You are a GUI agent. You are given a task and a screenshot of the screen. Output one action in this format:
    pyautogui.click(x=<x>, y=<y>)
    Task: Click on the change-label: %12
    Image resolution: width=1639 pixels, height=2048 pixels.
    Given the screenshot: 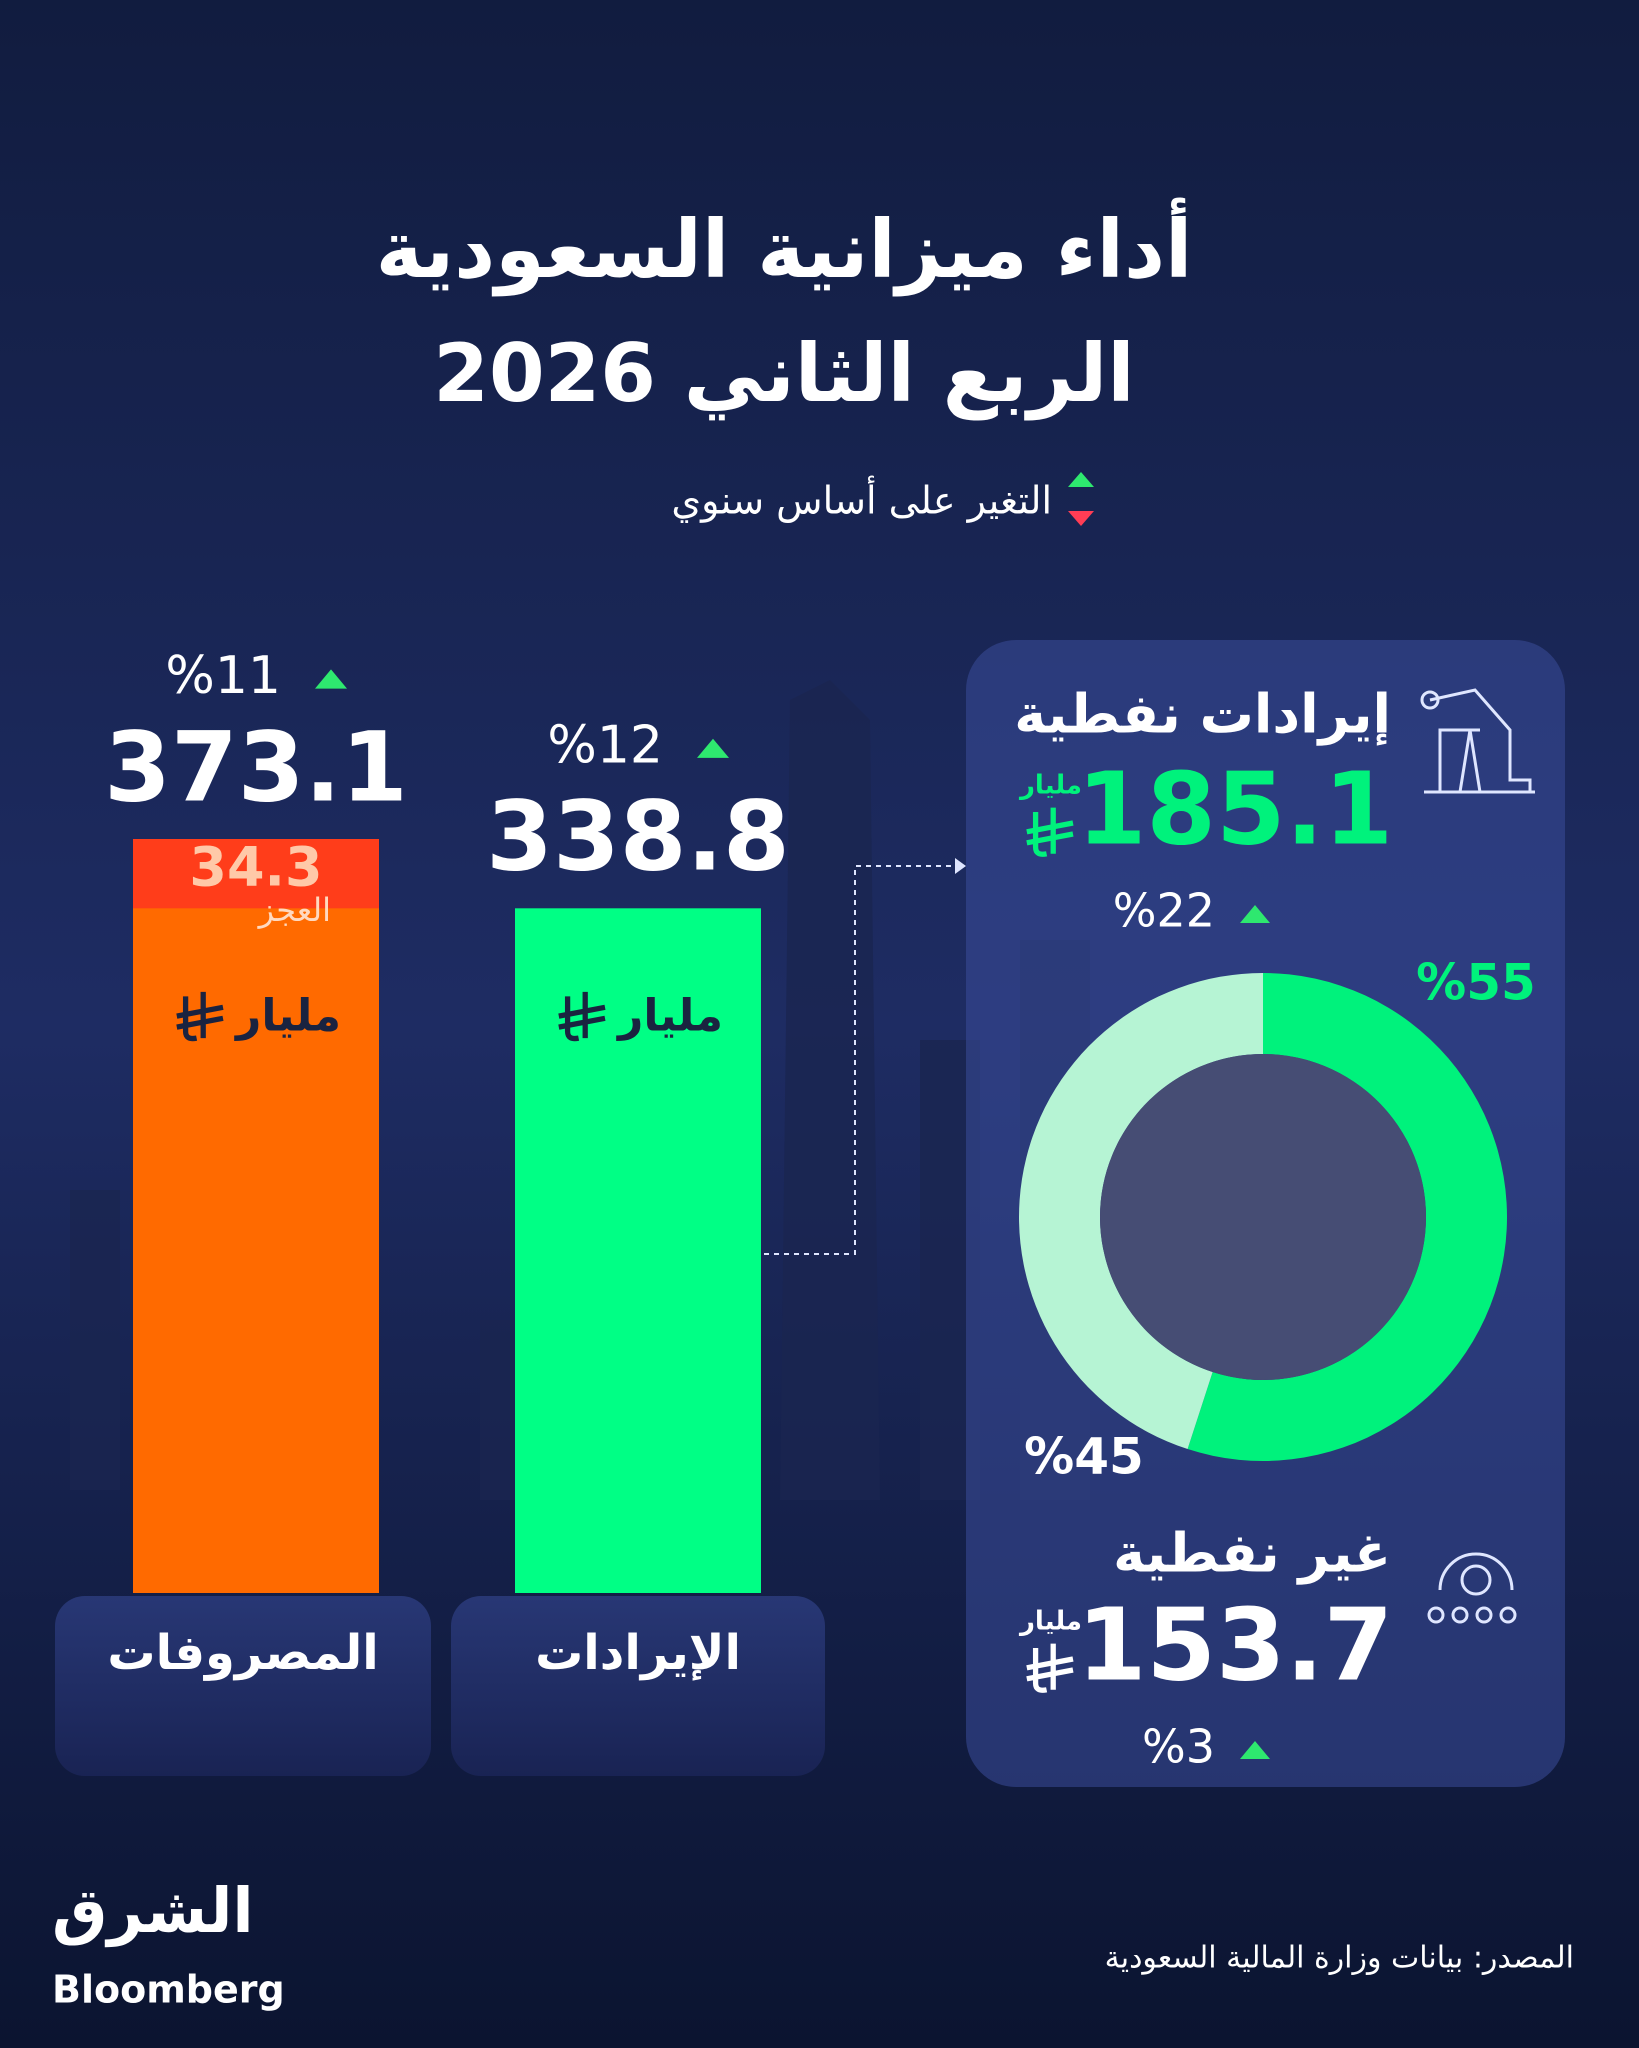 What is the action you would take?
    pyautogui.click(x=605, y=745)
    